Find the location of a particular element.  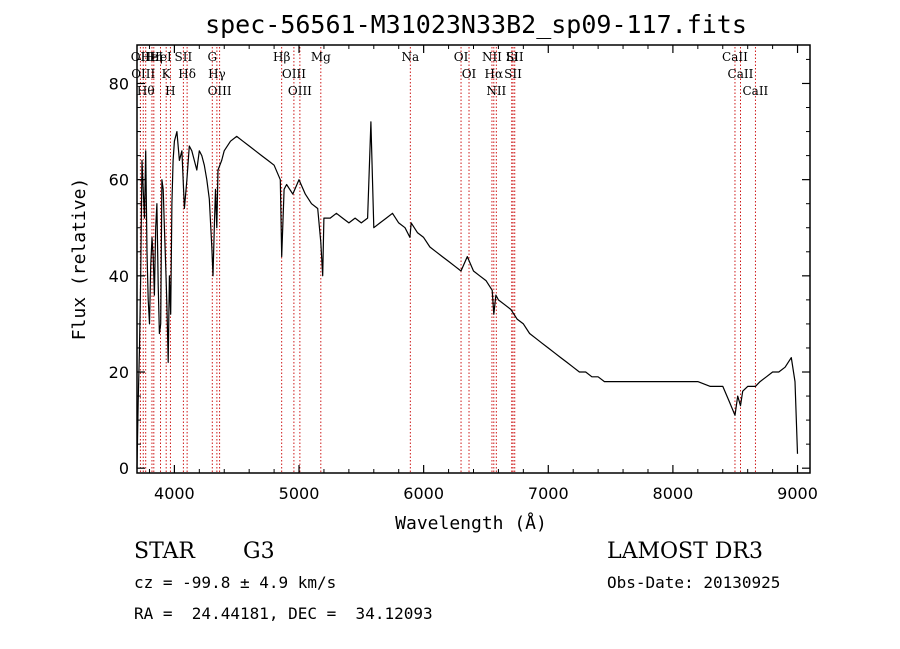

line-label-24: SII is located at coordinates (513, 74).